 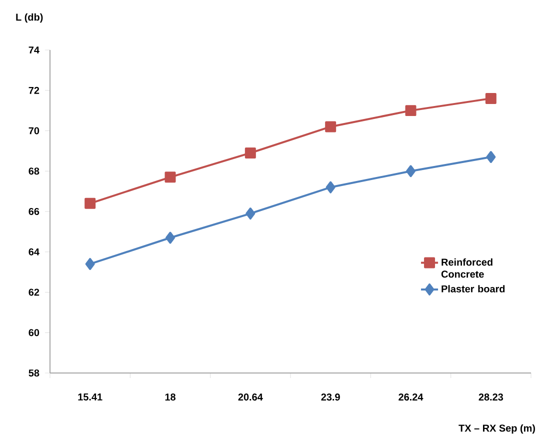 I want to click on x-tick-label: 23.9, so click(x=330, y=397).